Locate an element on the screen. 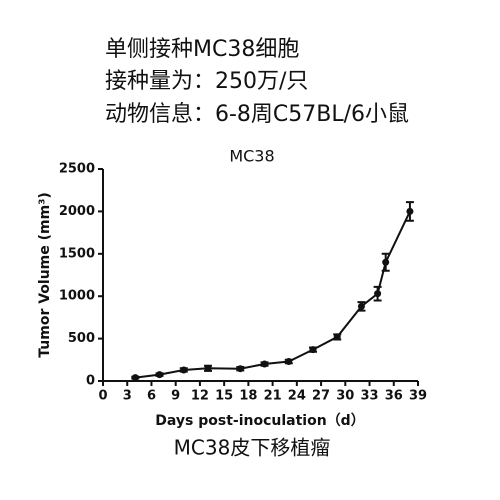 The image size is (500, 500). y-tick-label: 2000 is located at coordinates (77, 211).